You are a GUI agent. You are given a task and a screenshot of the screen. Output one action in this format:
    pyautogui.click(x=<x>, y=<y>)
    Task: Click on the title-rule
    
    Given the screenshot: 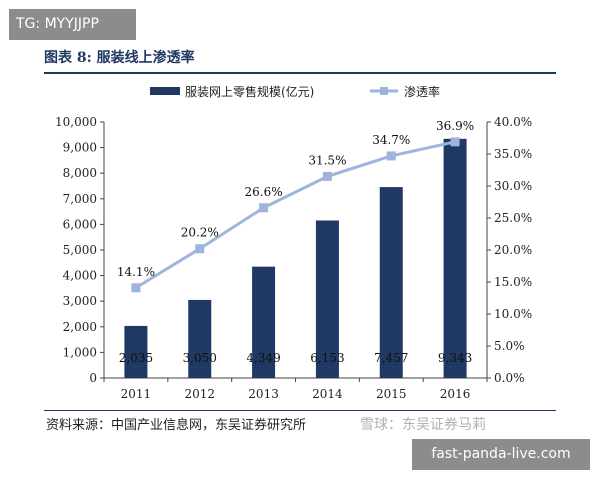 What is the action you would take?
    pyautogui.click(x=300, y=73)
    